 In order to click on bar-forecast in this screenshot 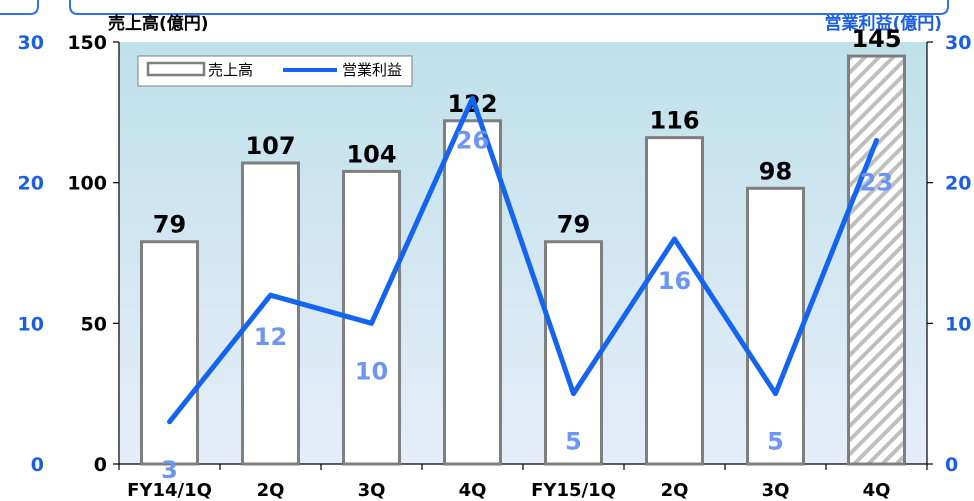, I will do `click(876, 260)`.